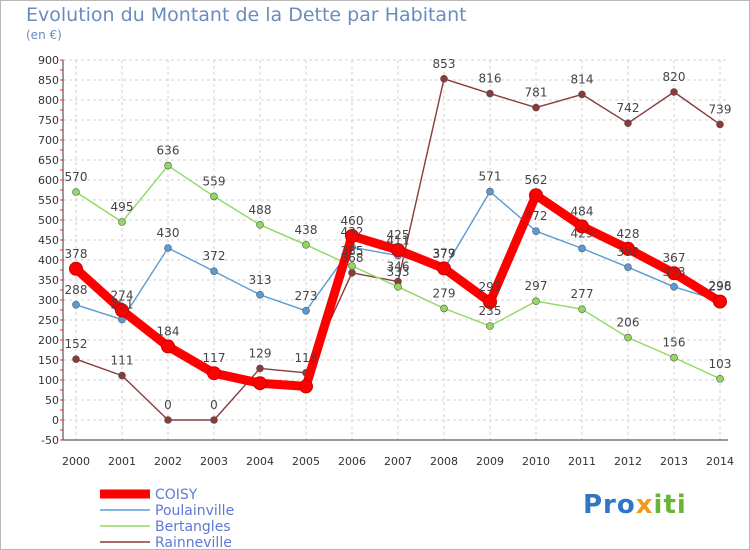 This screenshot has width=750, height=550. Describe the element at coordinates (490, 79) in the screenshot. I see `data-label-rainneville: 816` at that location.